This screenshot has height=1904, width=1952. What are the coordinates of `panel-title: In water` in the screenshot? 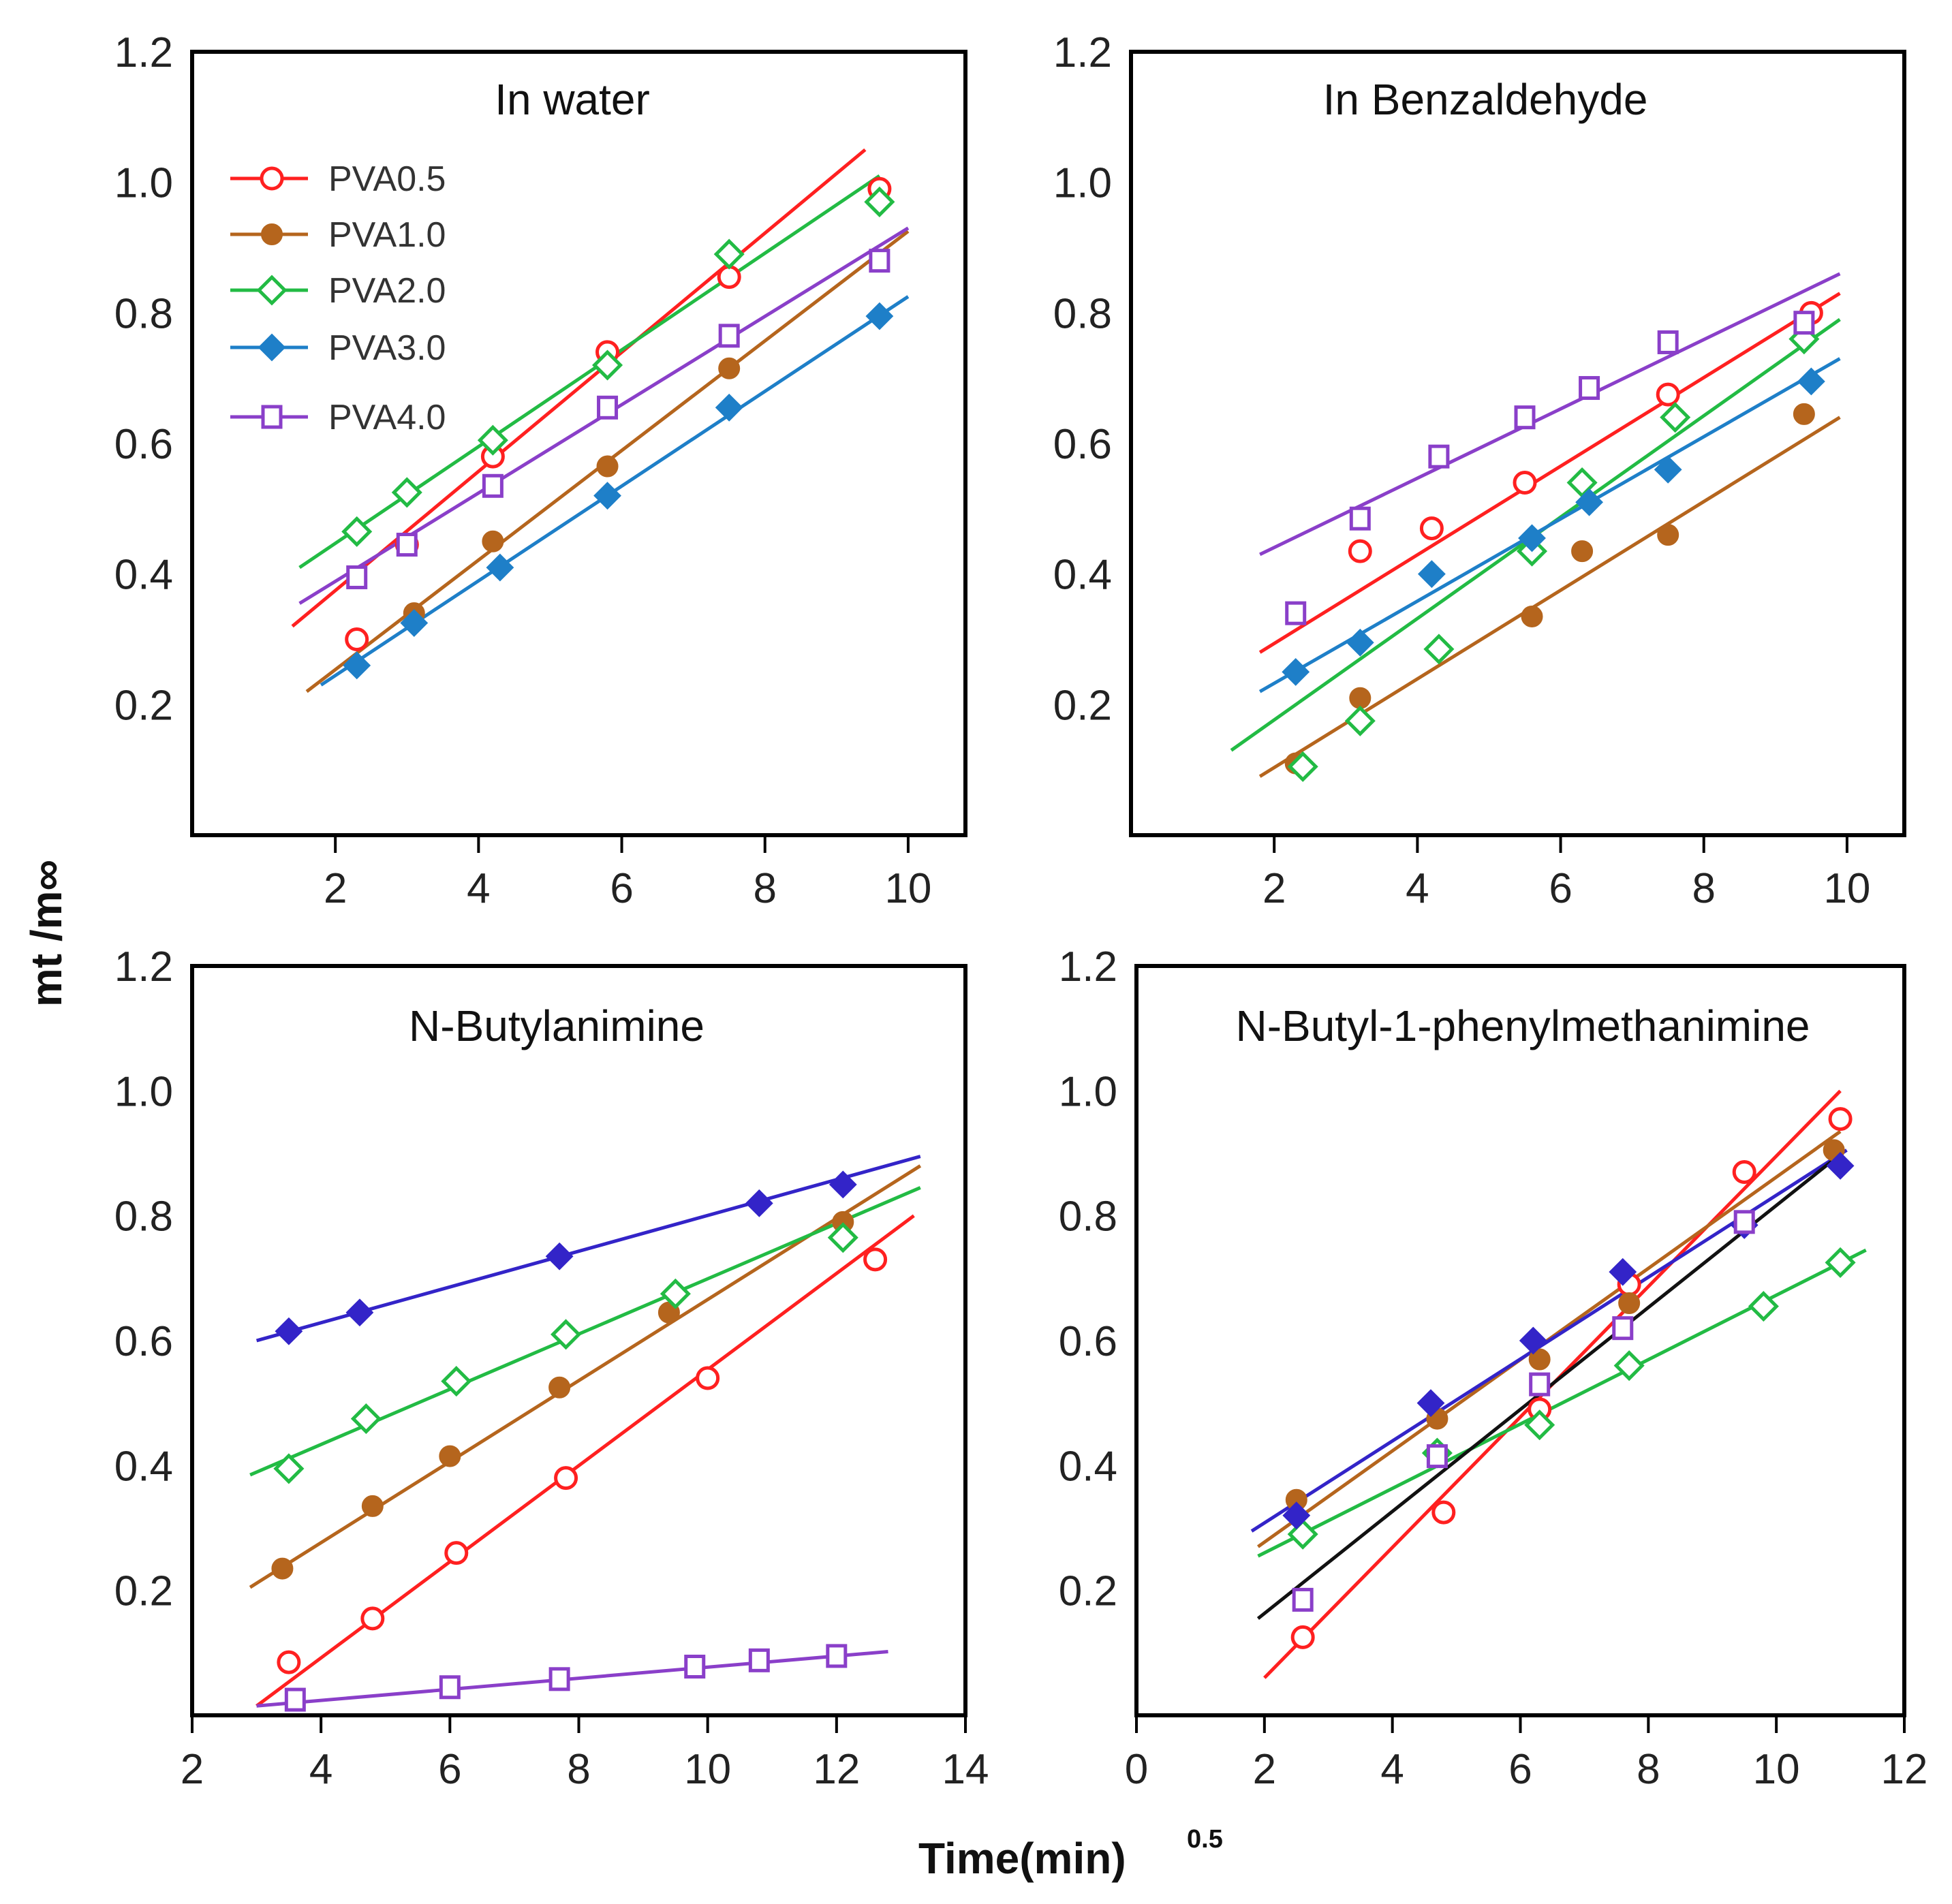 It's located at (572, 99).